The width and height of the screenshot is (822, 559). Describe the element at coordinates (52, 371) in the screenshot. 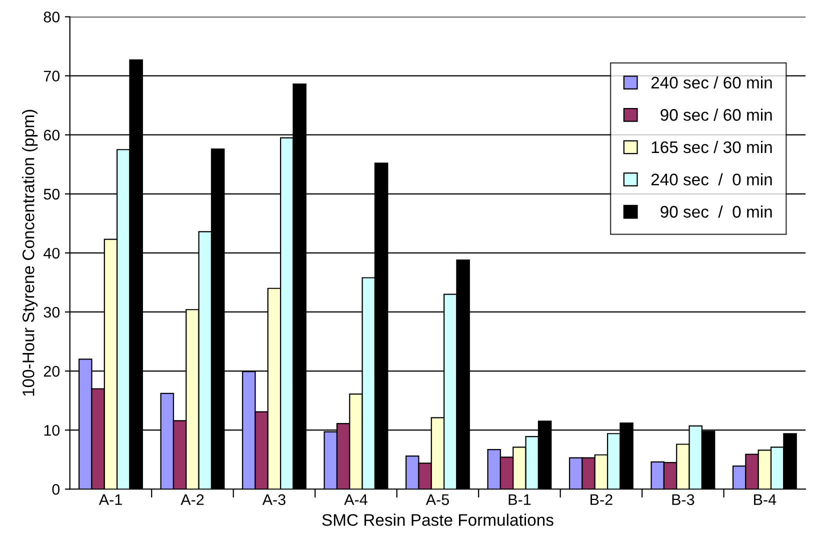

I see `y-tick-label: 20` at that location.